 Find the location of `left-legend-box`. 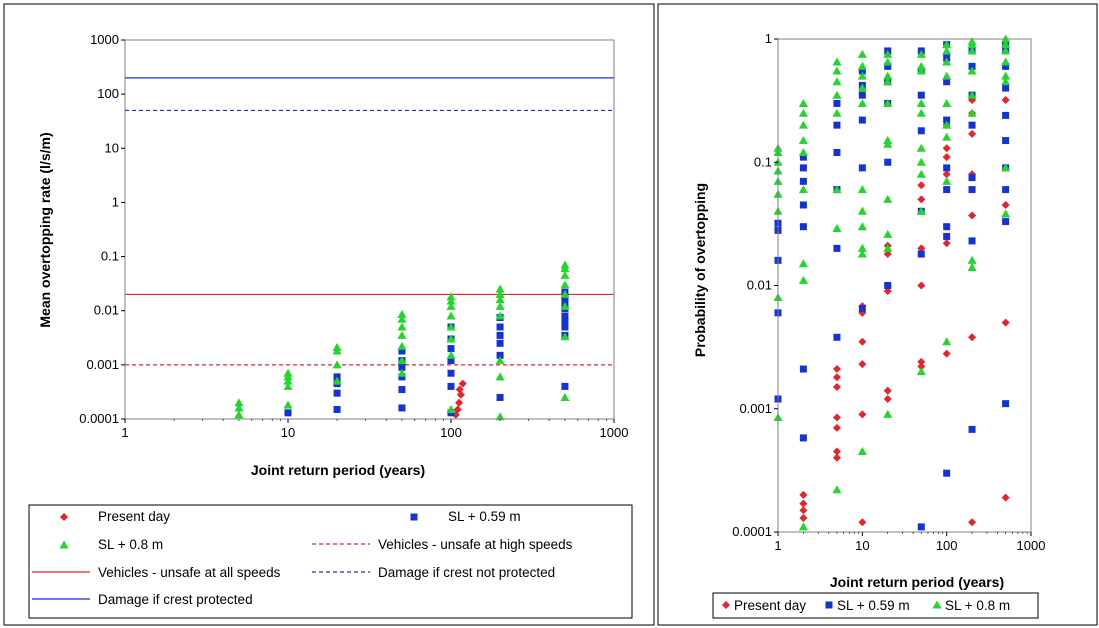

left-legend-box is located at coordinates (330, 561).